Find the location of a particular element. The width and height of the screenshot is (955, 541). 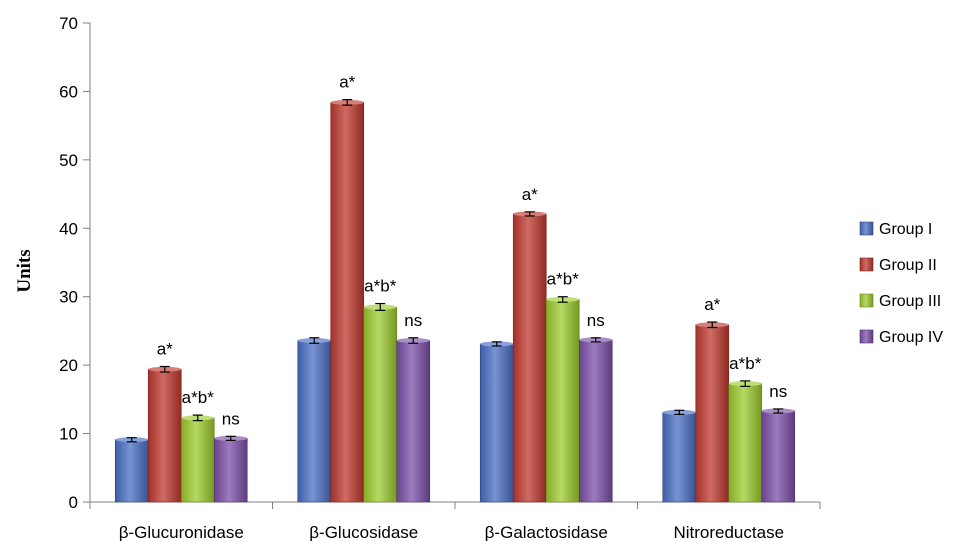

y-tick-label: 40 is located at coordinates (68, 228).